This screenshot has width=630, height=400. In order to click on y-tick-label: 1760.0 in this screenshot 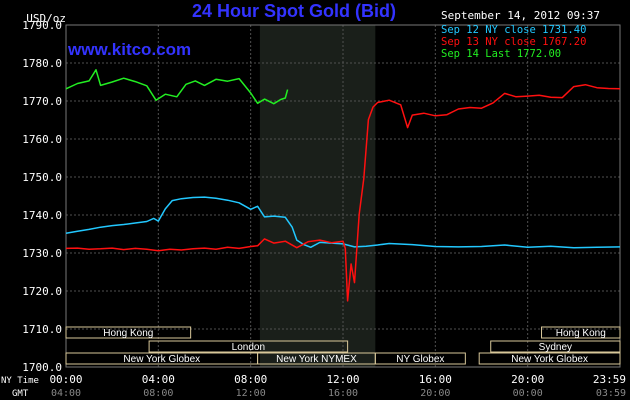, I will do `click(42, 139)`.